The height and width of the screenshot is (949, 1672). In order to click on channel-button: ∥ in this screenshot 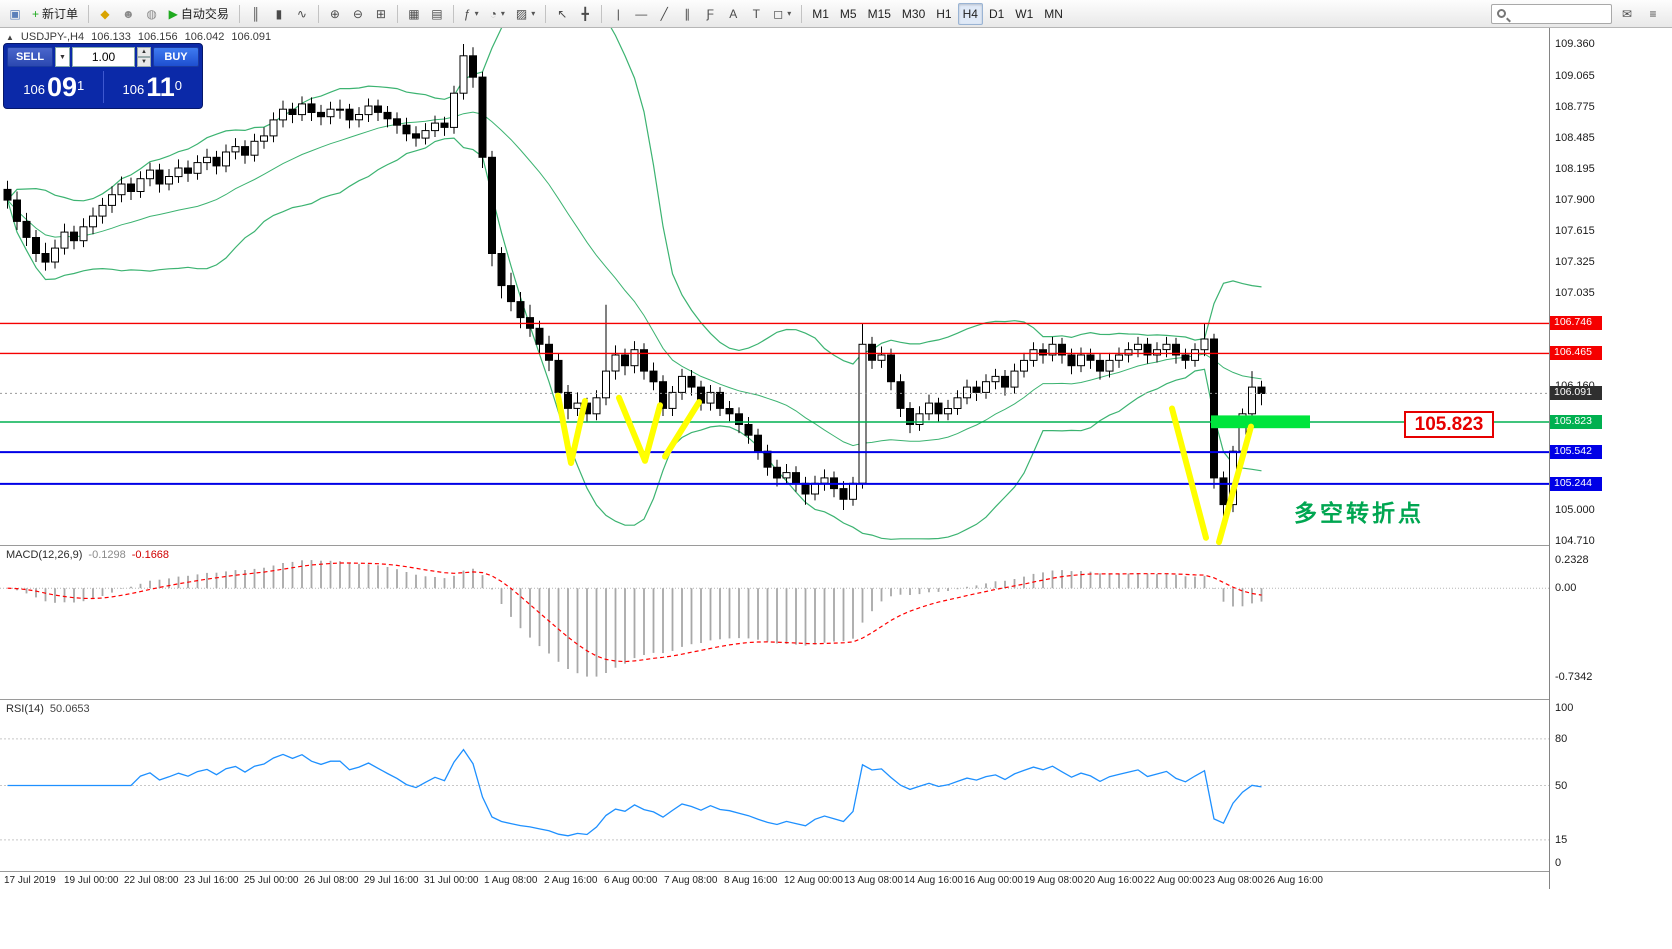, I will do `click(687, 14)`.